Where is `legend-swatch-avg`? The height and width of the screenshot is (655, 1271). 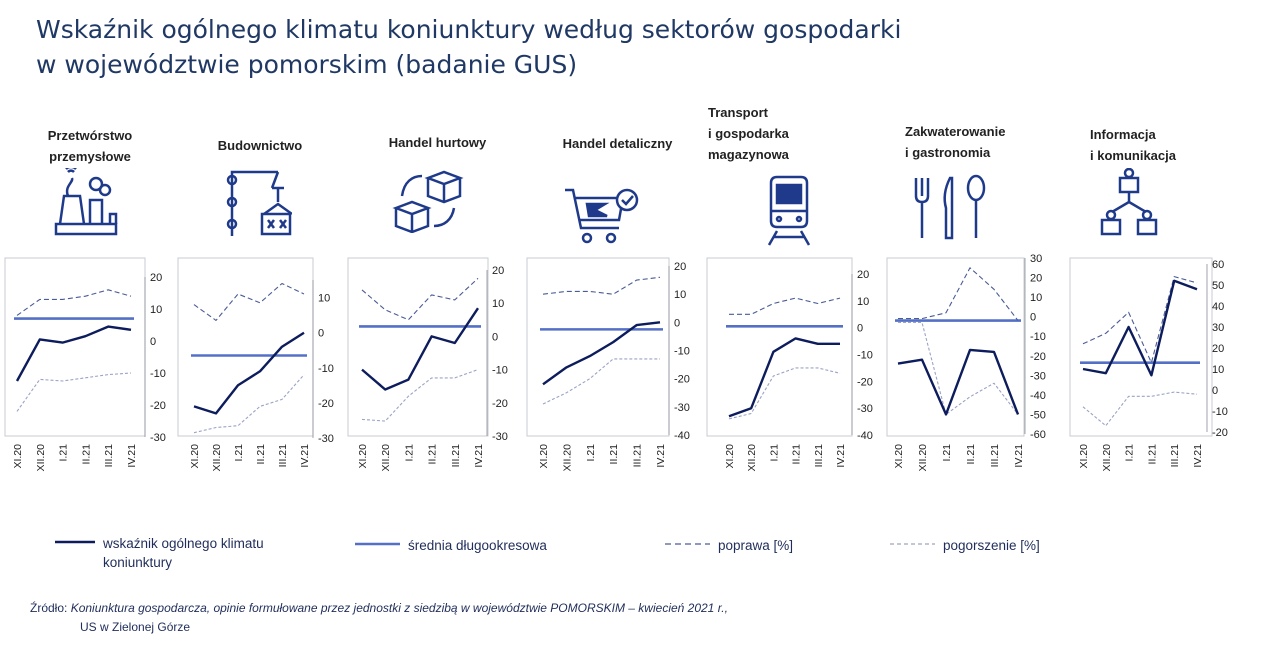 legend-swatch-avg is located at coordinates (377, 544).